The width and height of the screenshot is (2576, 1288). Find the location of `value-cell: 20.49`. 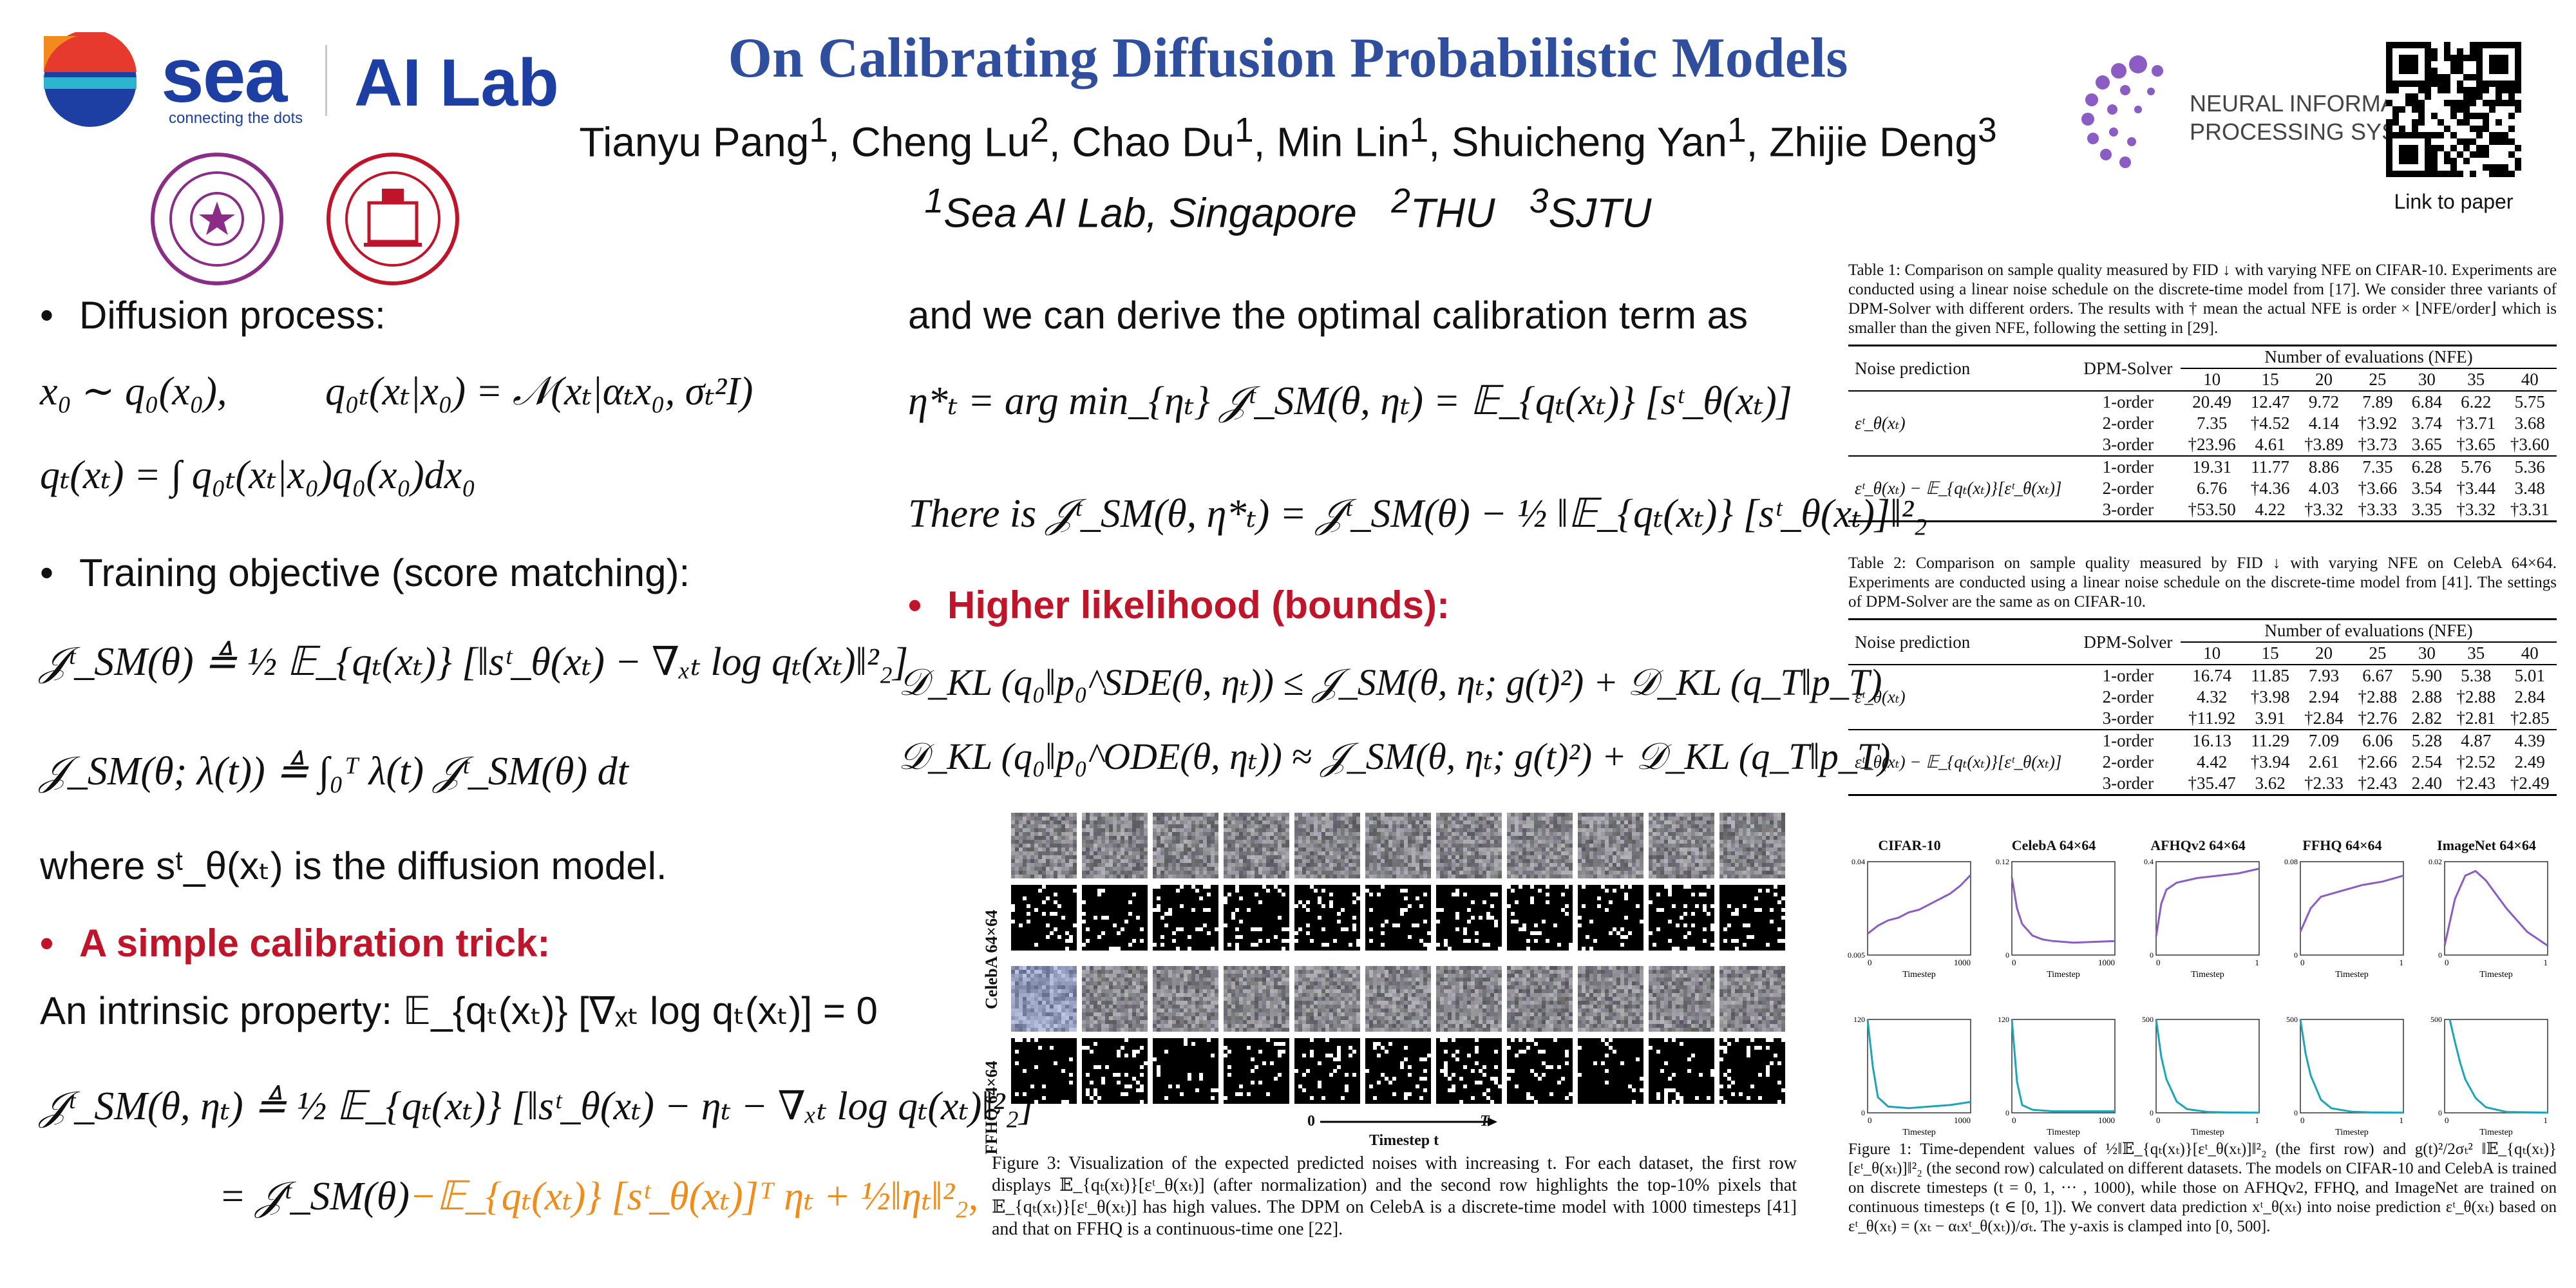

value-cell: 20.49 is located at coordinates (2212, 402).